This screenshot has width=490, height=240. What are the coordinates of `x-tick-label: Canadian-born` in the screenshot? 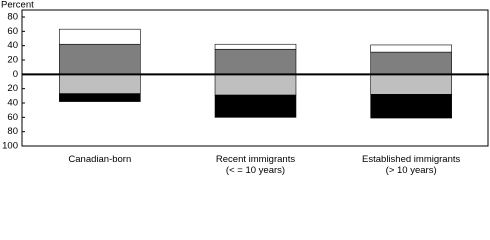 It's located at (100, 159).